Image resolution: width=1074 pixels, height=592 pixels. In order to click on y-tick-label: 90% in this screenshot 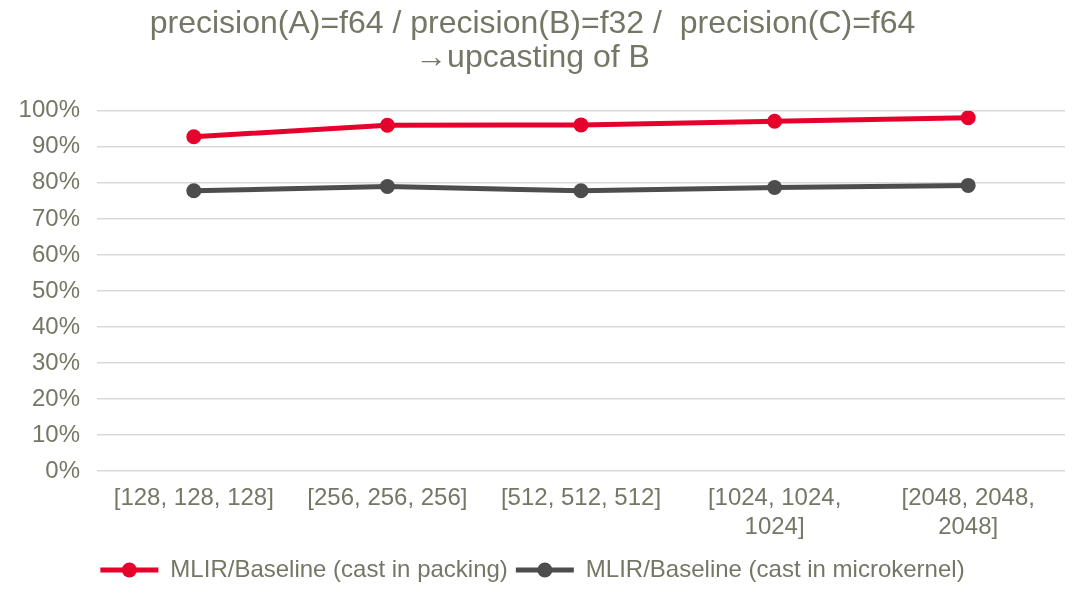, I will do `click(55, 145)`.